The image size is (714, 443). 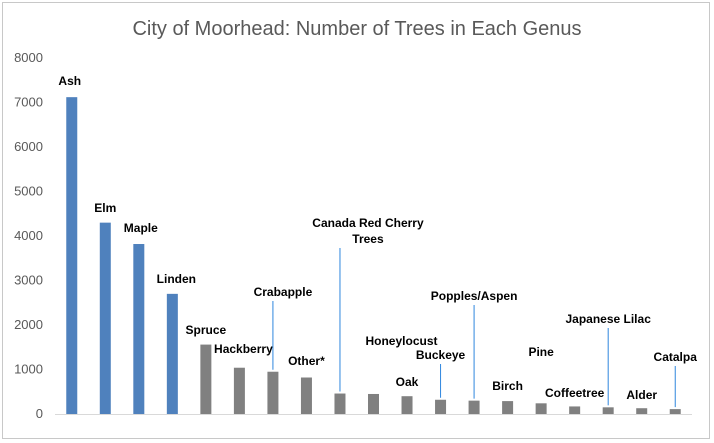 What do you see at coordinates (642, 411) in the screenshot?
I see `bar-alder` at bounding box center [642, 411].